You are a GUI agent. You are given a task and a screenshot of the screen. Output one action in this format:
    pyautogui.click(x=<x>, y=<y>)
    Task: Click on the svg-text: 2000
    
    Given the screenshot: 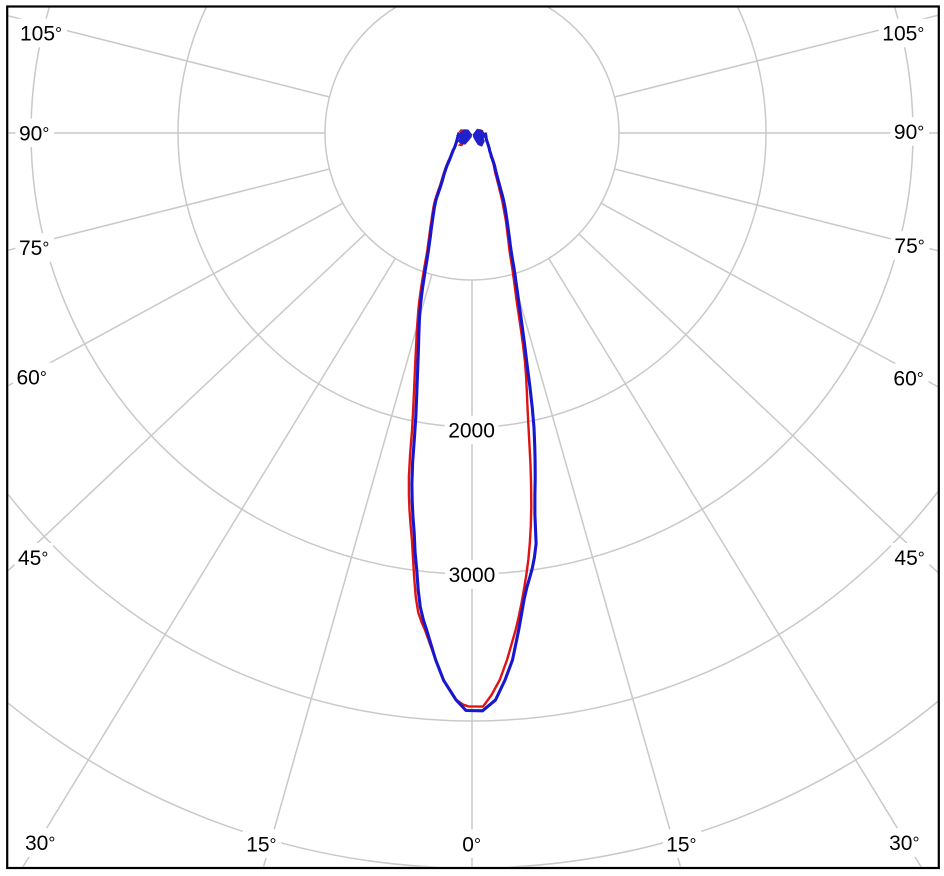 What is the action you would take?
    pyautogui.click(x=471, y=431)
    